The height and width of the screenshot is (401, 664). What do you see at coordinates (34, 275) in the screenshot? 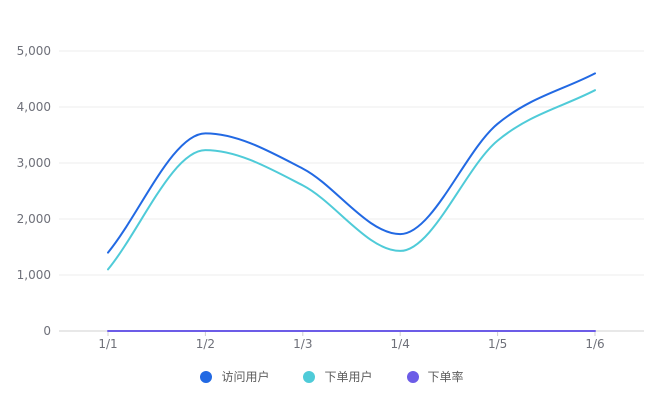
I see `y-tick-label: 1,000` at bounding box center [34, 275].